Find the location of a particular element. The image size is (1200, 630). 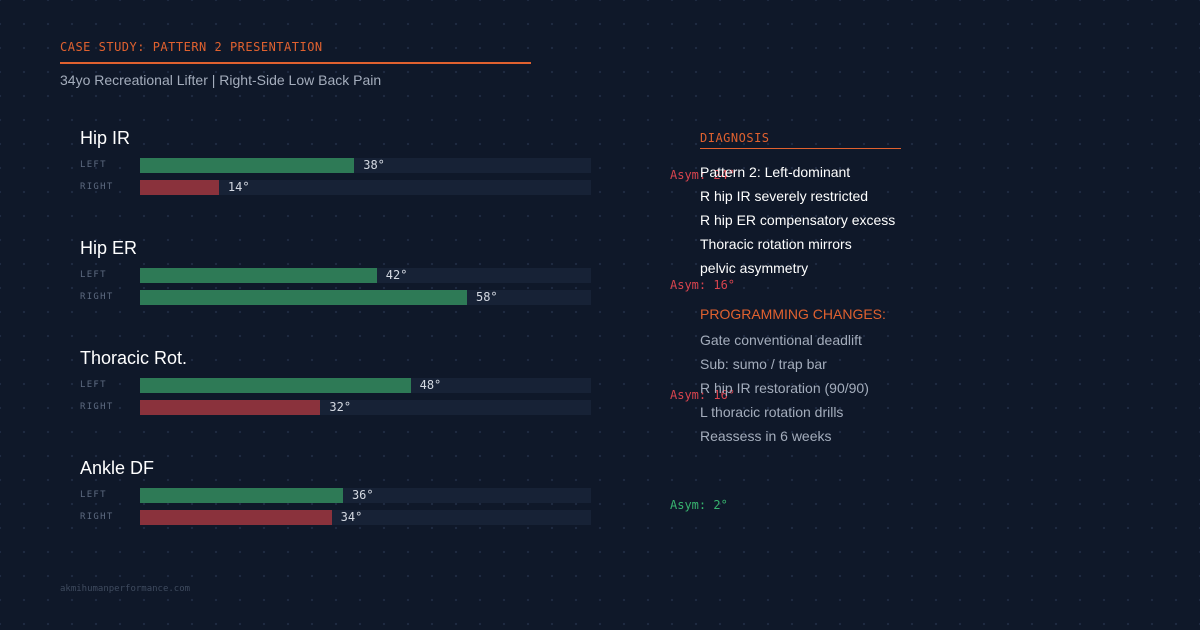

programming-line: L thoracic rotation drills is located at coordinates (772, 412).